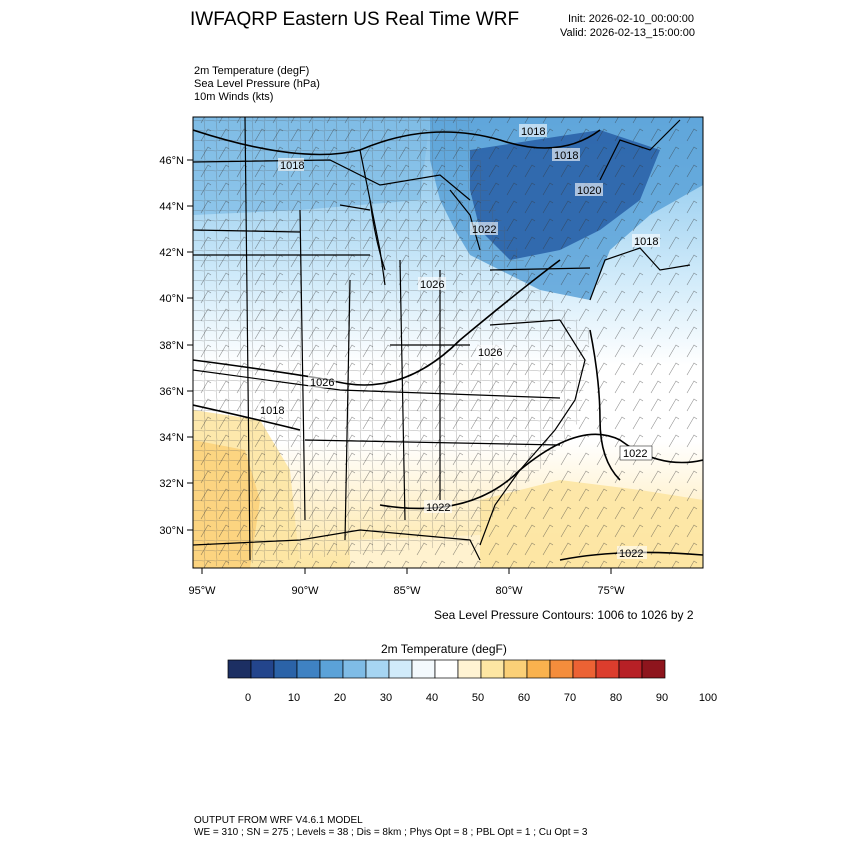  I want to click on map-title: IWFAQRP Eastern US Real Time WRF, so click(355, 19).